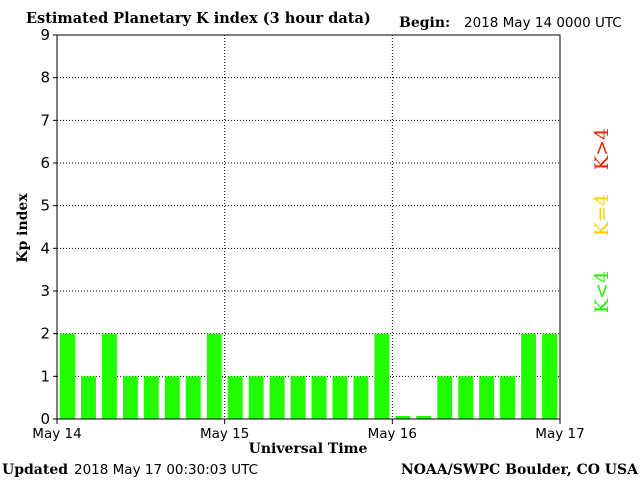 This screenshot has height=480, width=640. I want to click on legend-k-greater-4: K>4, so click(602, 149).